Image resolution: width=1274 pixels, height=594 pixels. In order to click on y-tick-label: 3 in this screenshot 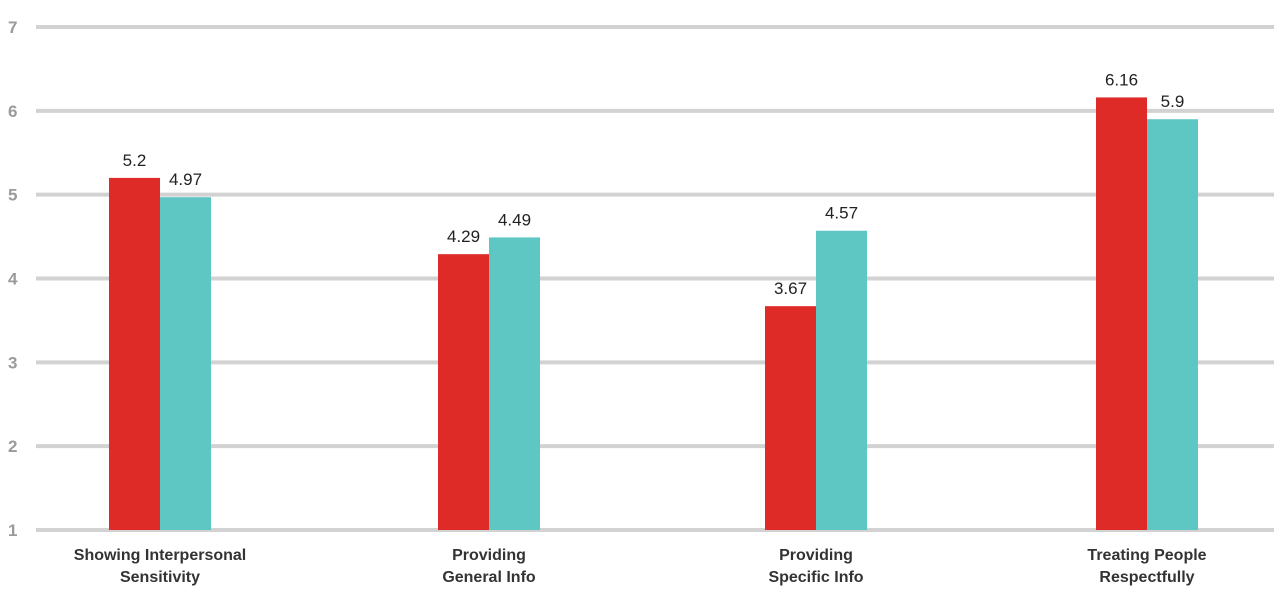, I will do `click(12, 362)`.